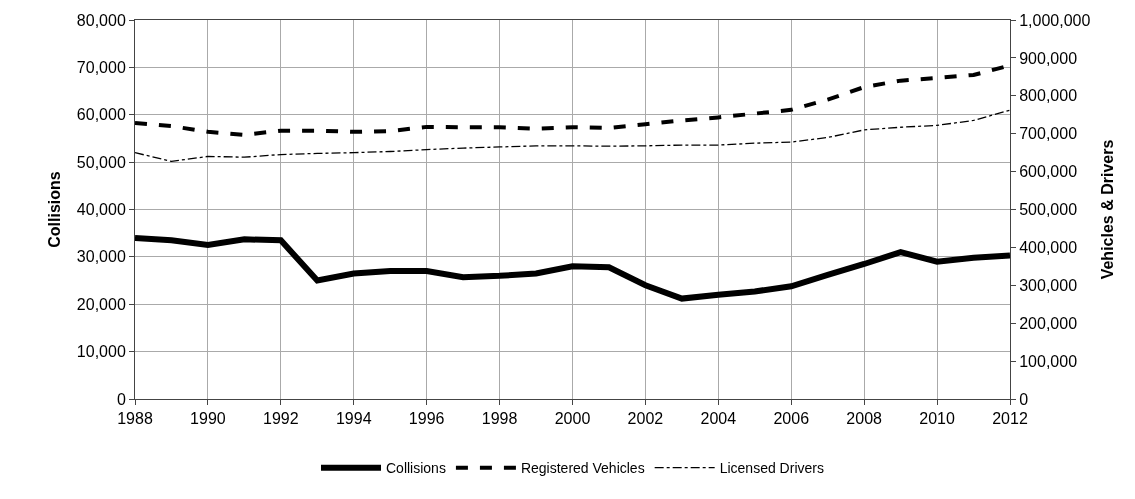 The image size is (1135, 499). What do you see at coordinates (582, 468) in the screenshot?
I see `legend-label: Registered Vehicles` at bounding box center [582, 468].